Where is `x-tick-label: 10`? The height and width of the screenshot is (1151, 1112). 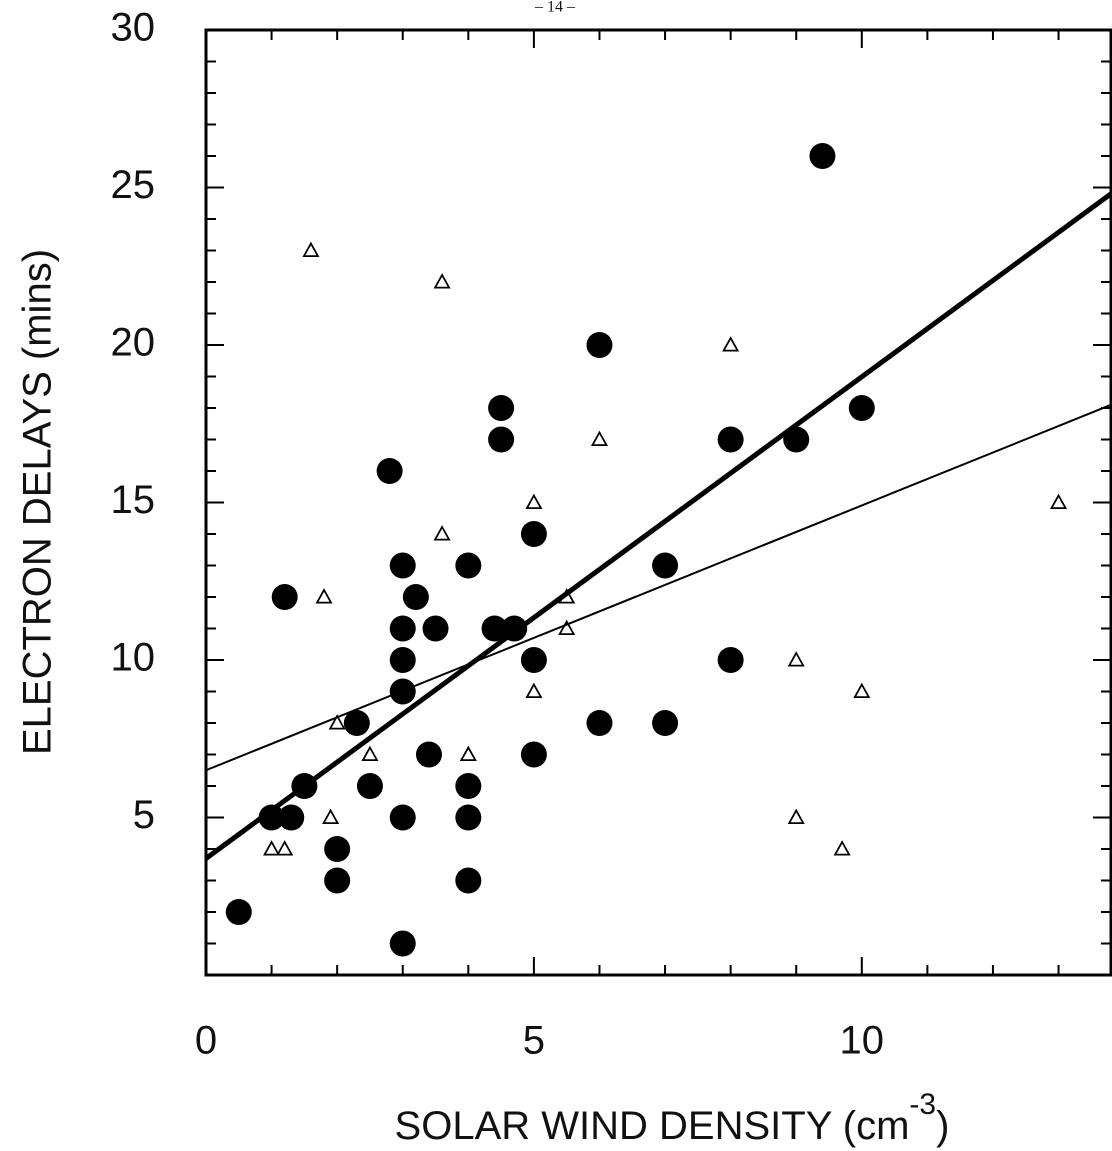 x-tick-label: 10 is located at coordinates (862, 1041).